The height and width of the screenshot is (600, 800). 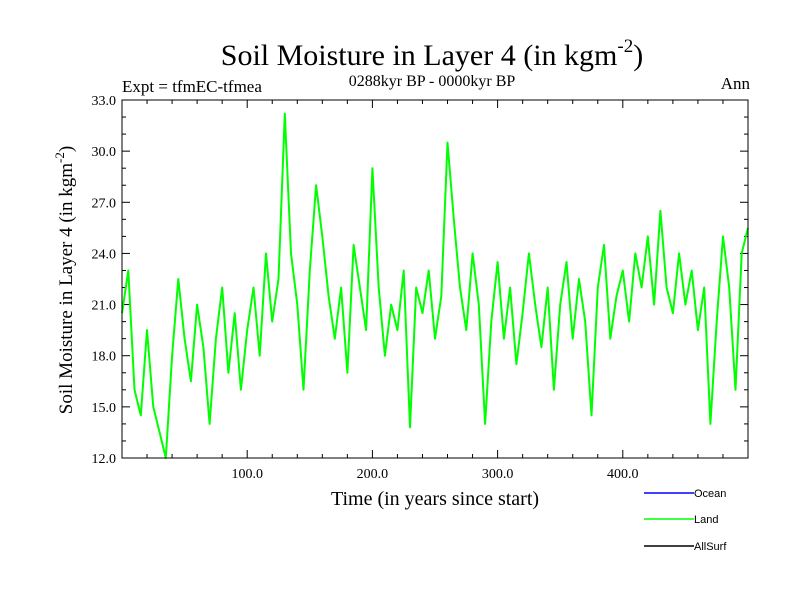 What do you see at coordinates (104, 459) in the screenshot?
I see `y-tick-label: 12.0` at bounding box center [104, 459].